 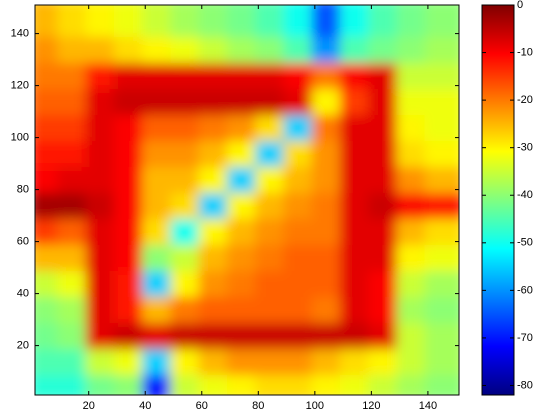 I want to click on x-tick-label: 80, so click(x=258, y=406).